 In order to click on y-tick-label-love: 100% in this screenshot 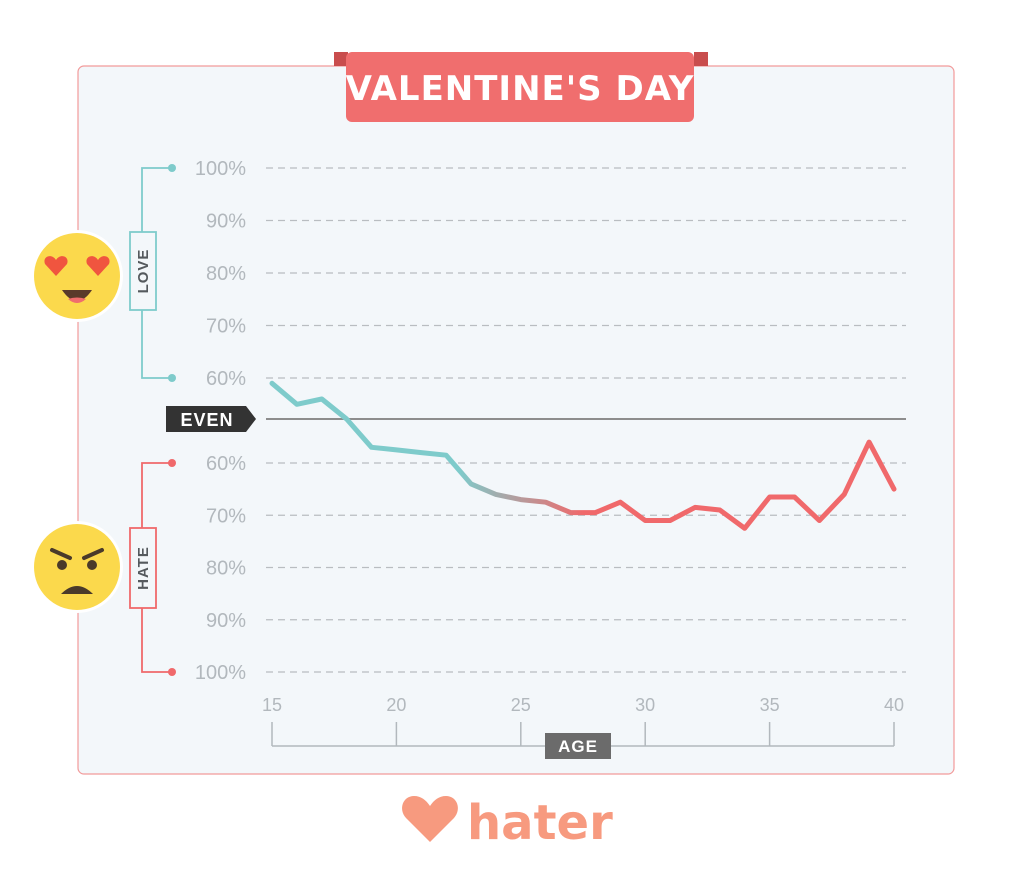, I will do `click(220, 169)`.